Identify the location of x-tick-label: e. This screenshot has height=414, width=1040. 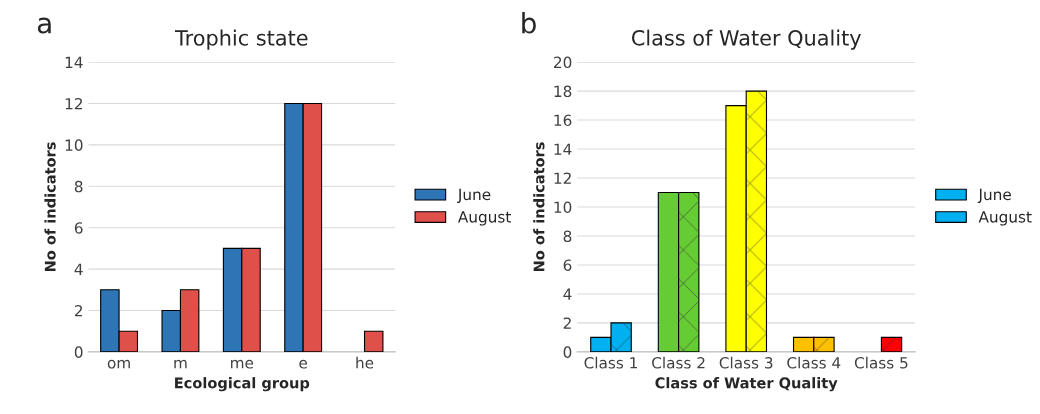
(303, 364).